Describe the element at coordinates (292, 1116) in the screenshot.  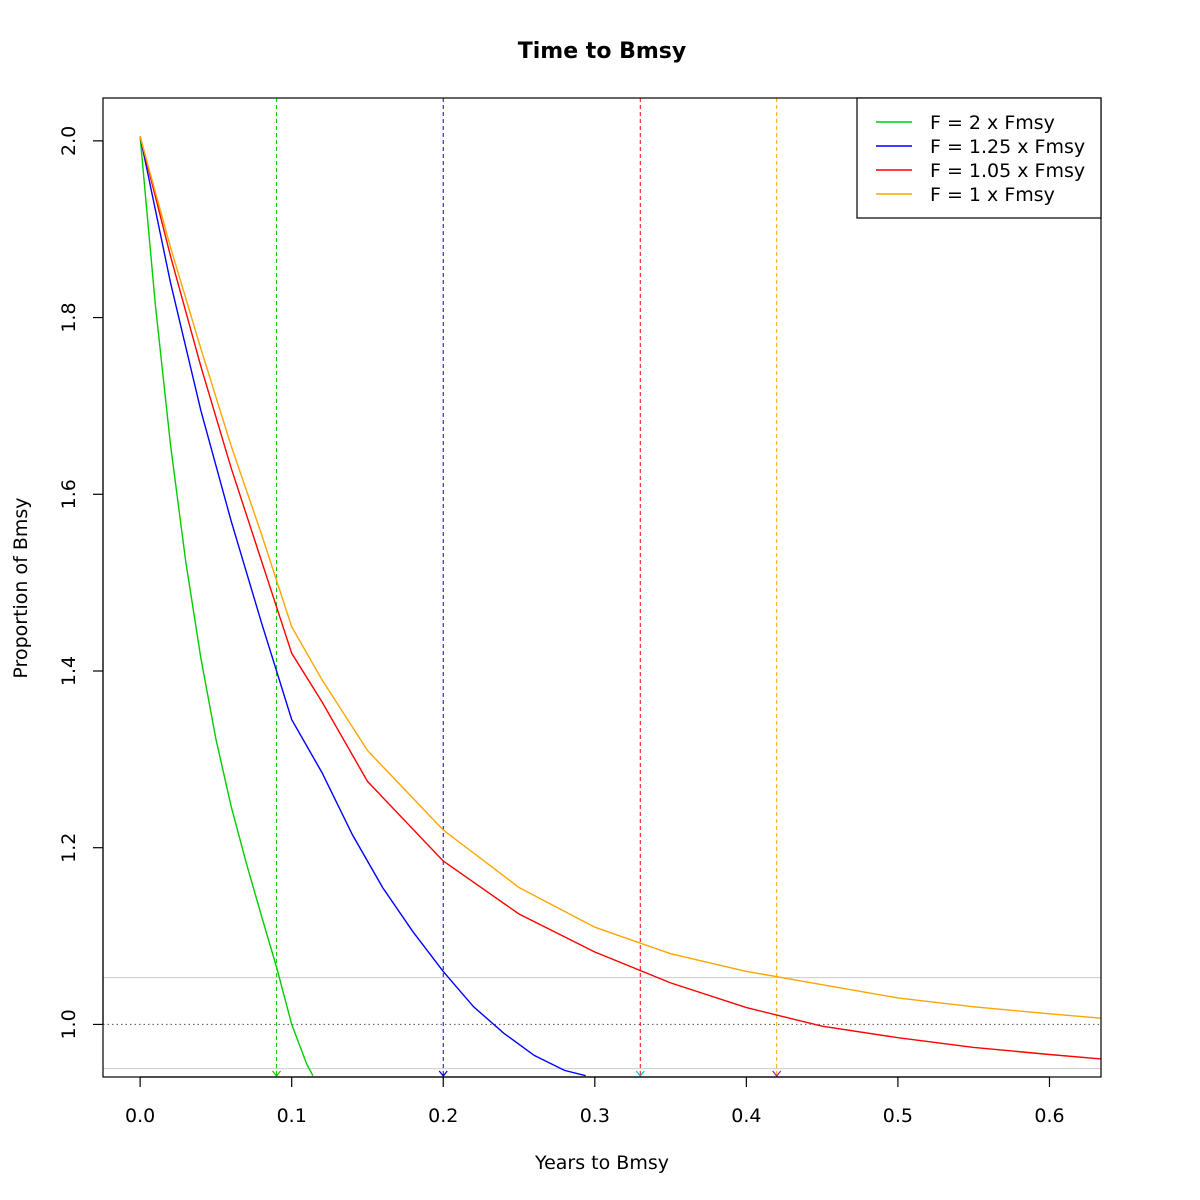
I see `x-tick-label: 0.1` at that location.